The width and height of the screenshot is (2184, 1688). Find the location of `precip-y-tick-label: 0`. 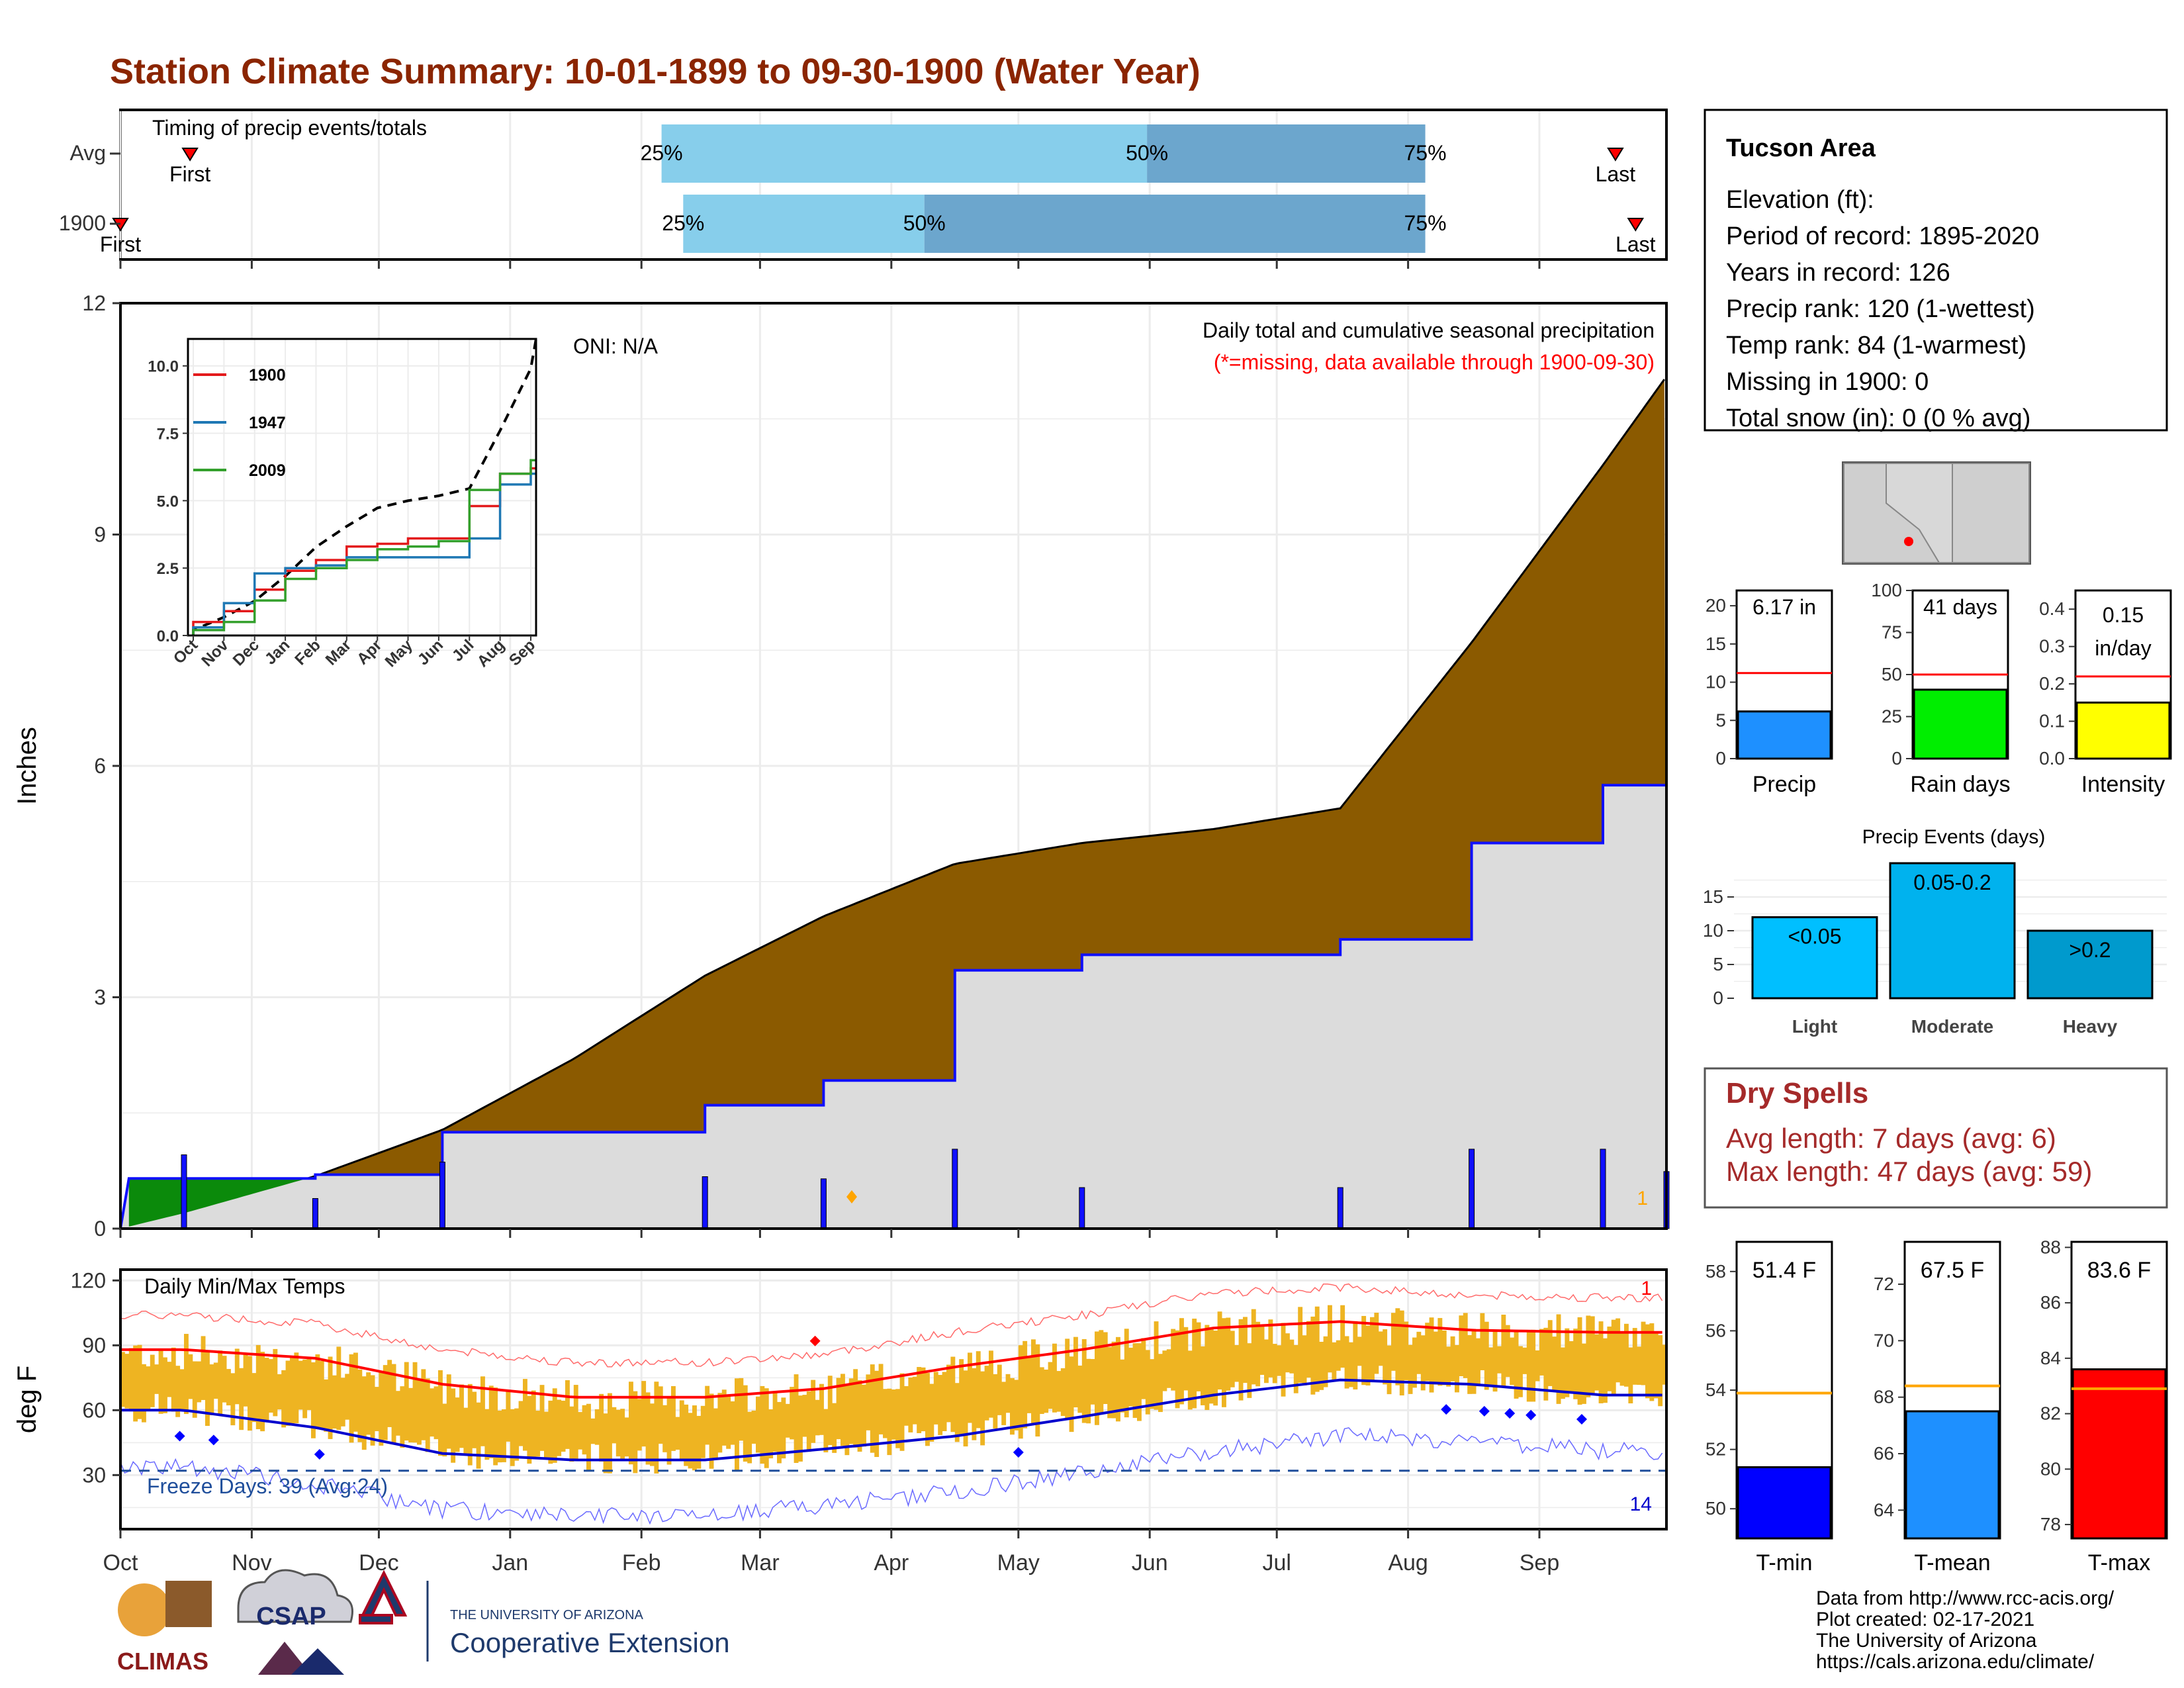

precip-y-tick-label: 0 is located at coordinates (100, 1229).